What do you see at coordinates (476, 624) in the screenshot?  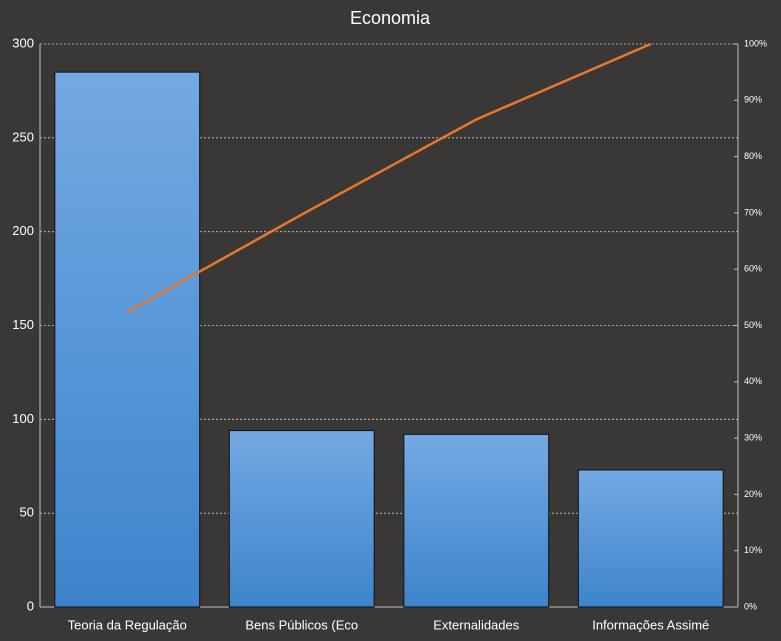 I see `x-tick-label: Externalidades` at bounding box center [476, 624].